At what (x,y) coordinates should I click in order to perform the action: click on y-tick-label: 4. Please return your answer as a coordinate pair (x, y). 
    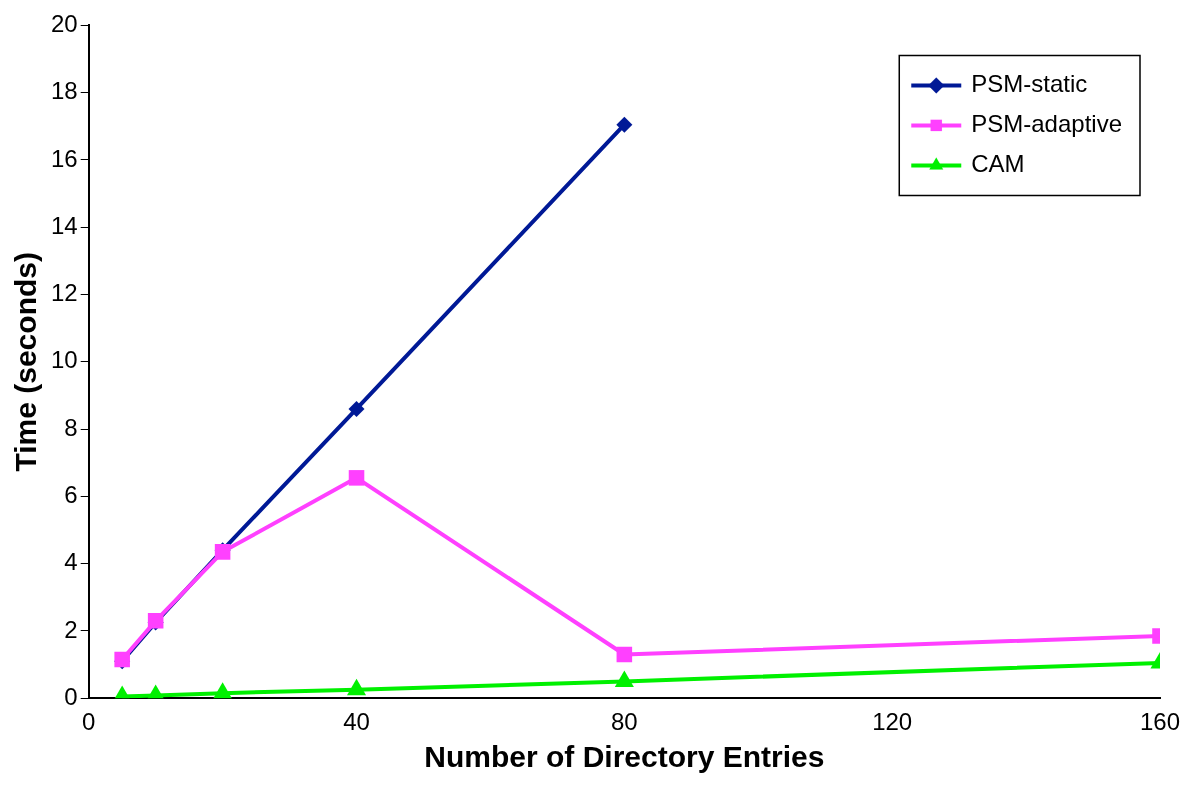
    Looking at the image, I should click on (71, 562).